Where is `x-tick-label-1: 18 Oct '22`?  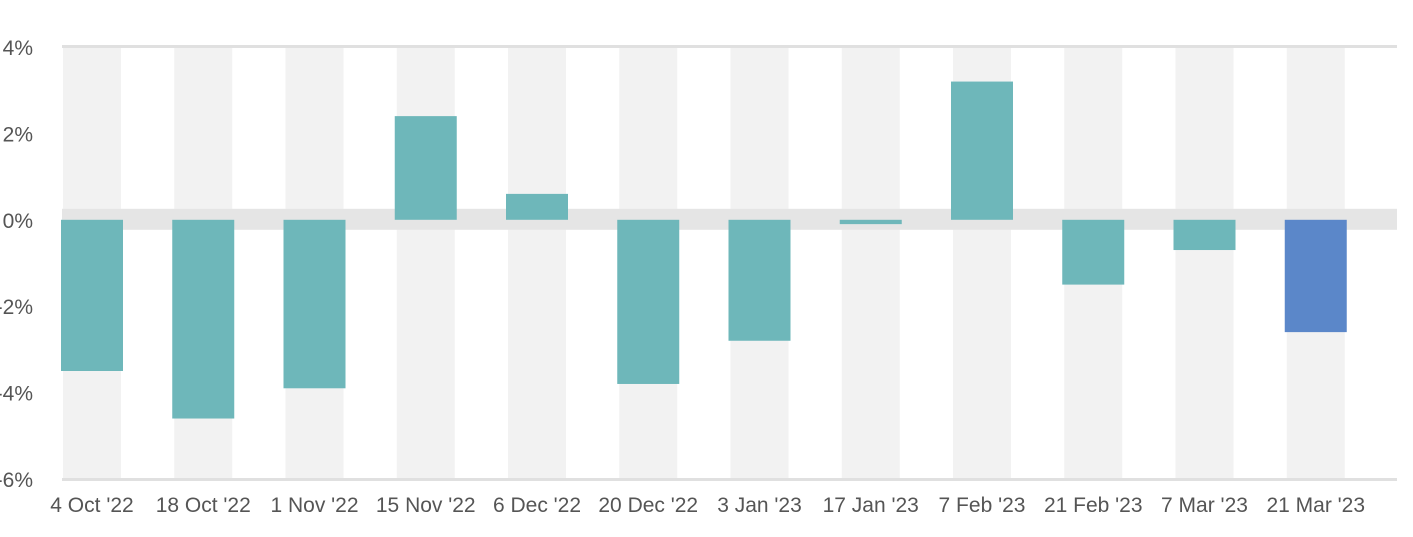
x-tick-label-1: 18 Oct '22 is located at coordinates (203, 505).